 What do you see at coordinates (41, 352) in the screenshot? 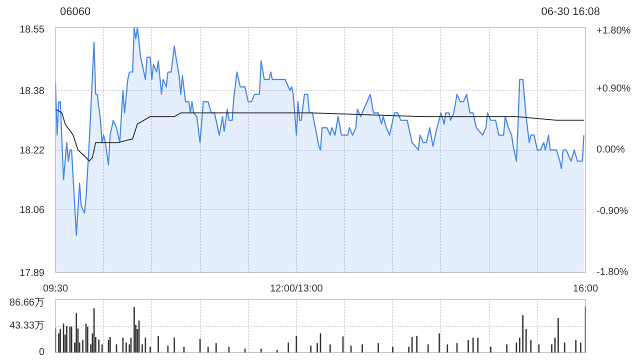
I see `y-tick-label: 0` at bounding box center [41, 352].